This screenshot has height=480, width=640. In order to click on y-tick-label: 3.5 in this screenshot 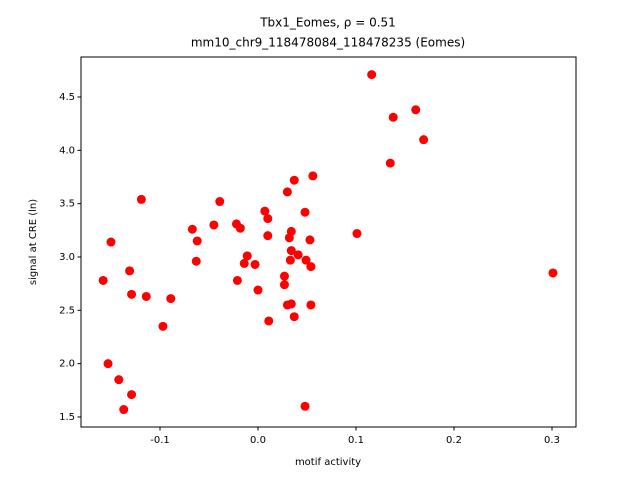, I will do `click(67, 204)`.